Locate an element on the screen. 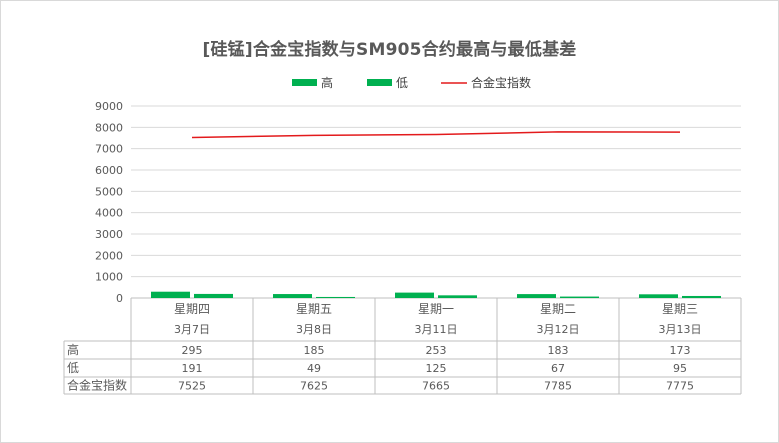  index-line-path is located at coordinates (436, 135).